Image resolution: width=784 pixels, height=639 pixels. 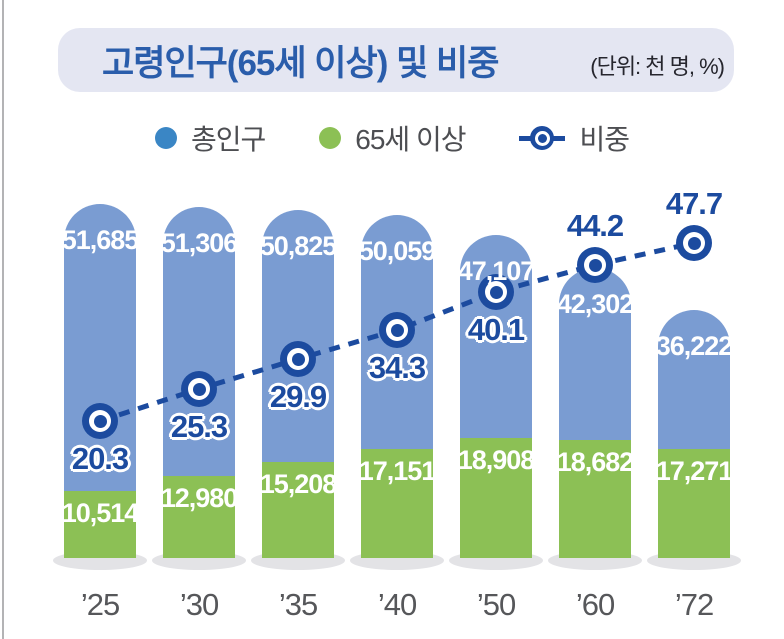 I want to click on legend-item-age-65-plus: 65세 이상, so click(x=392, y=138).